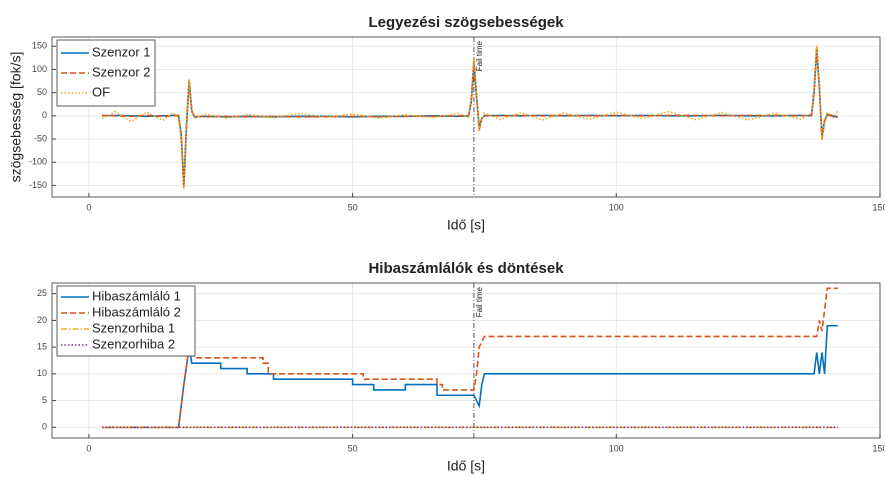 This screenshot has height=477, width=885. I want to click on y-tick-label: 150, so click(39, 46).